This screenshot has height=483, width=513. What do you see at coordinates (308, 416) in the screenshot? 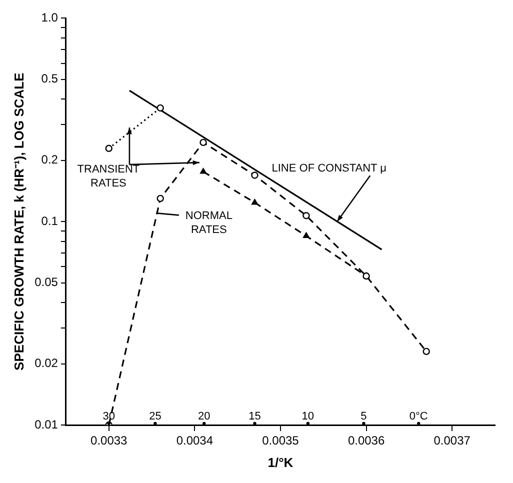
I see `annotation: 10` at bounding box center [308, 416].